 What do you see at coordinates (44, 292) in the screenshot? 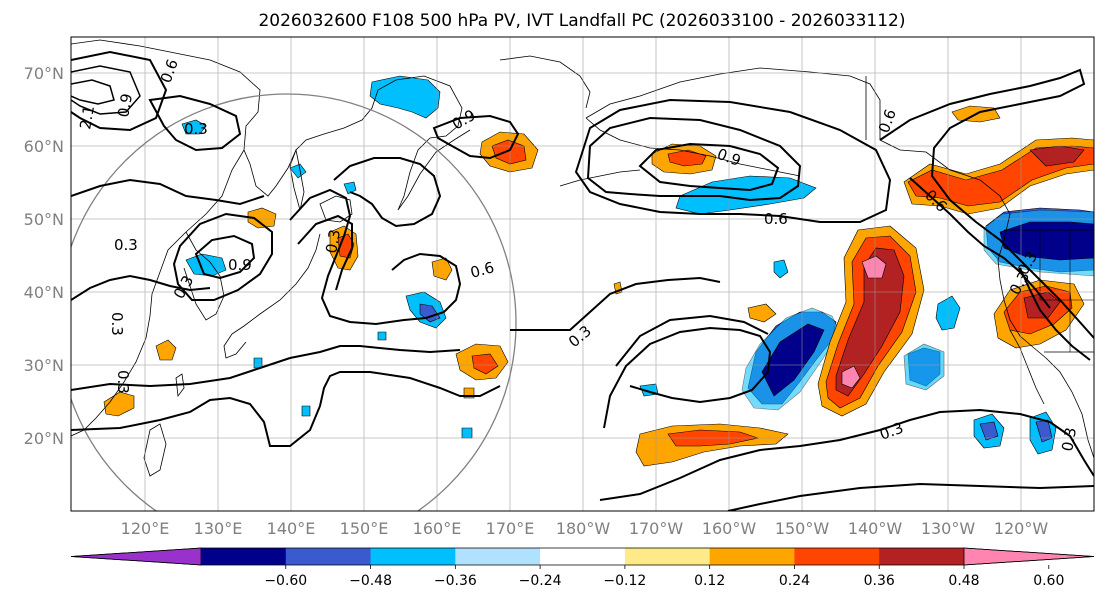
I see `lat-label: 40°N` at bounding box center [44, 292].